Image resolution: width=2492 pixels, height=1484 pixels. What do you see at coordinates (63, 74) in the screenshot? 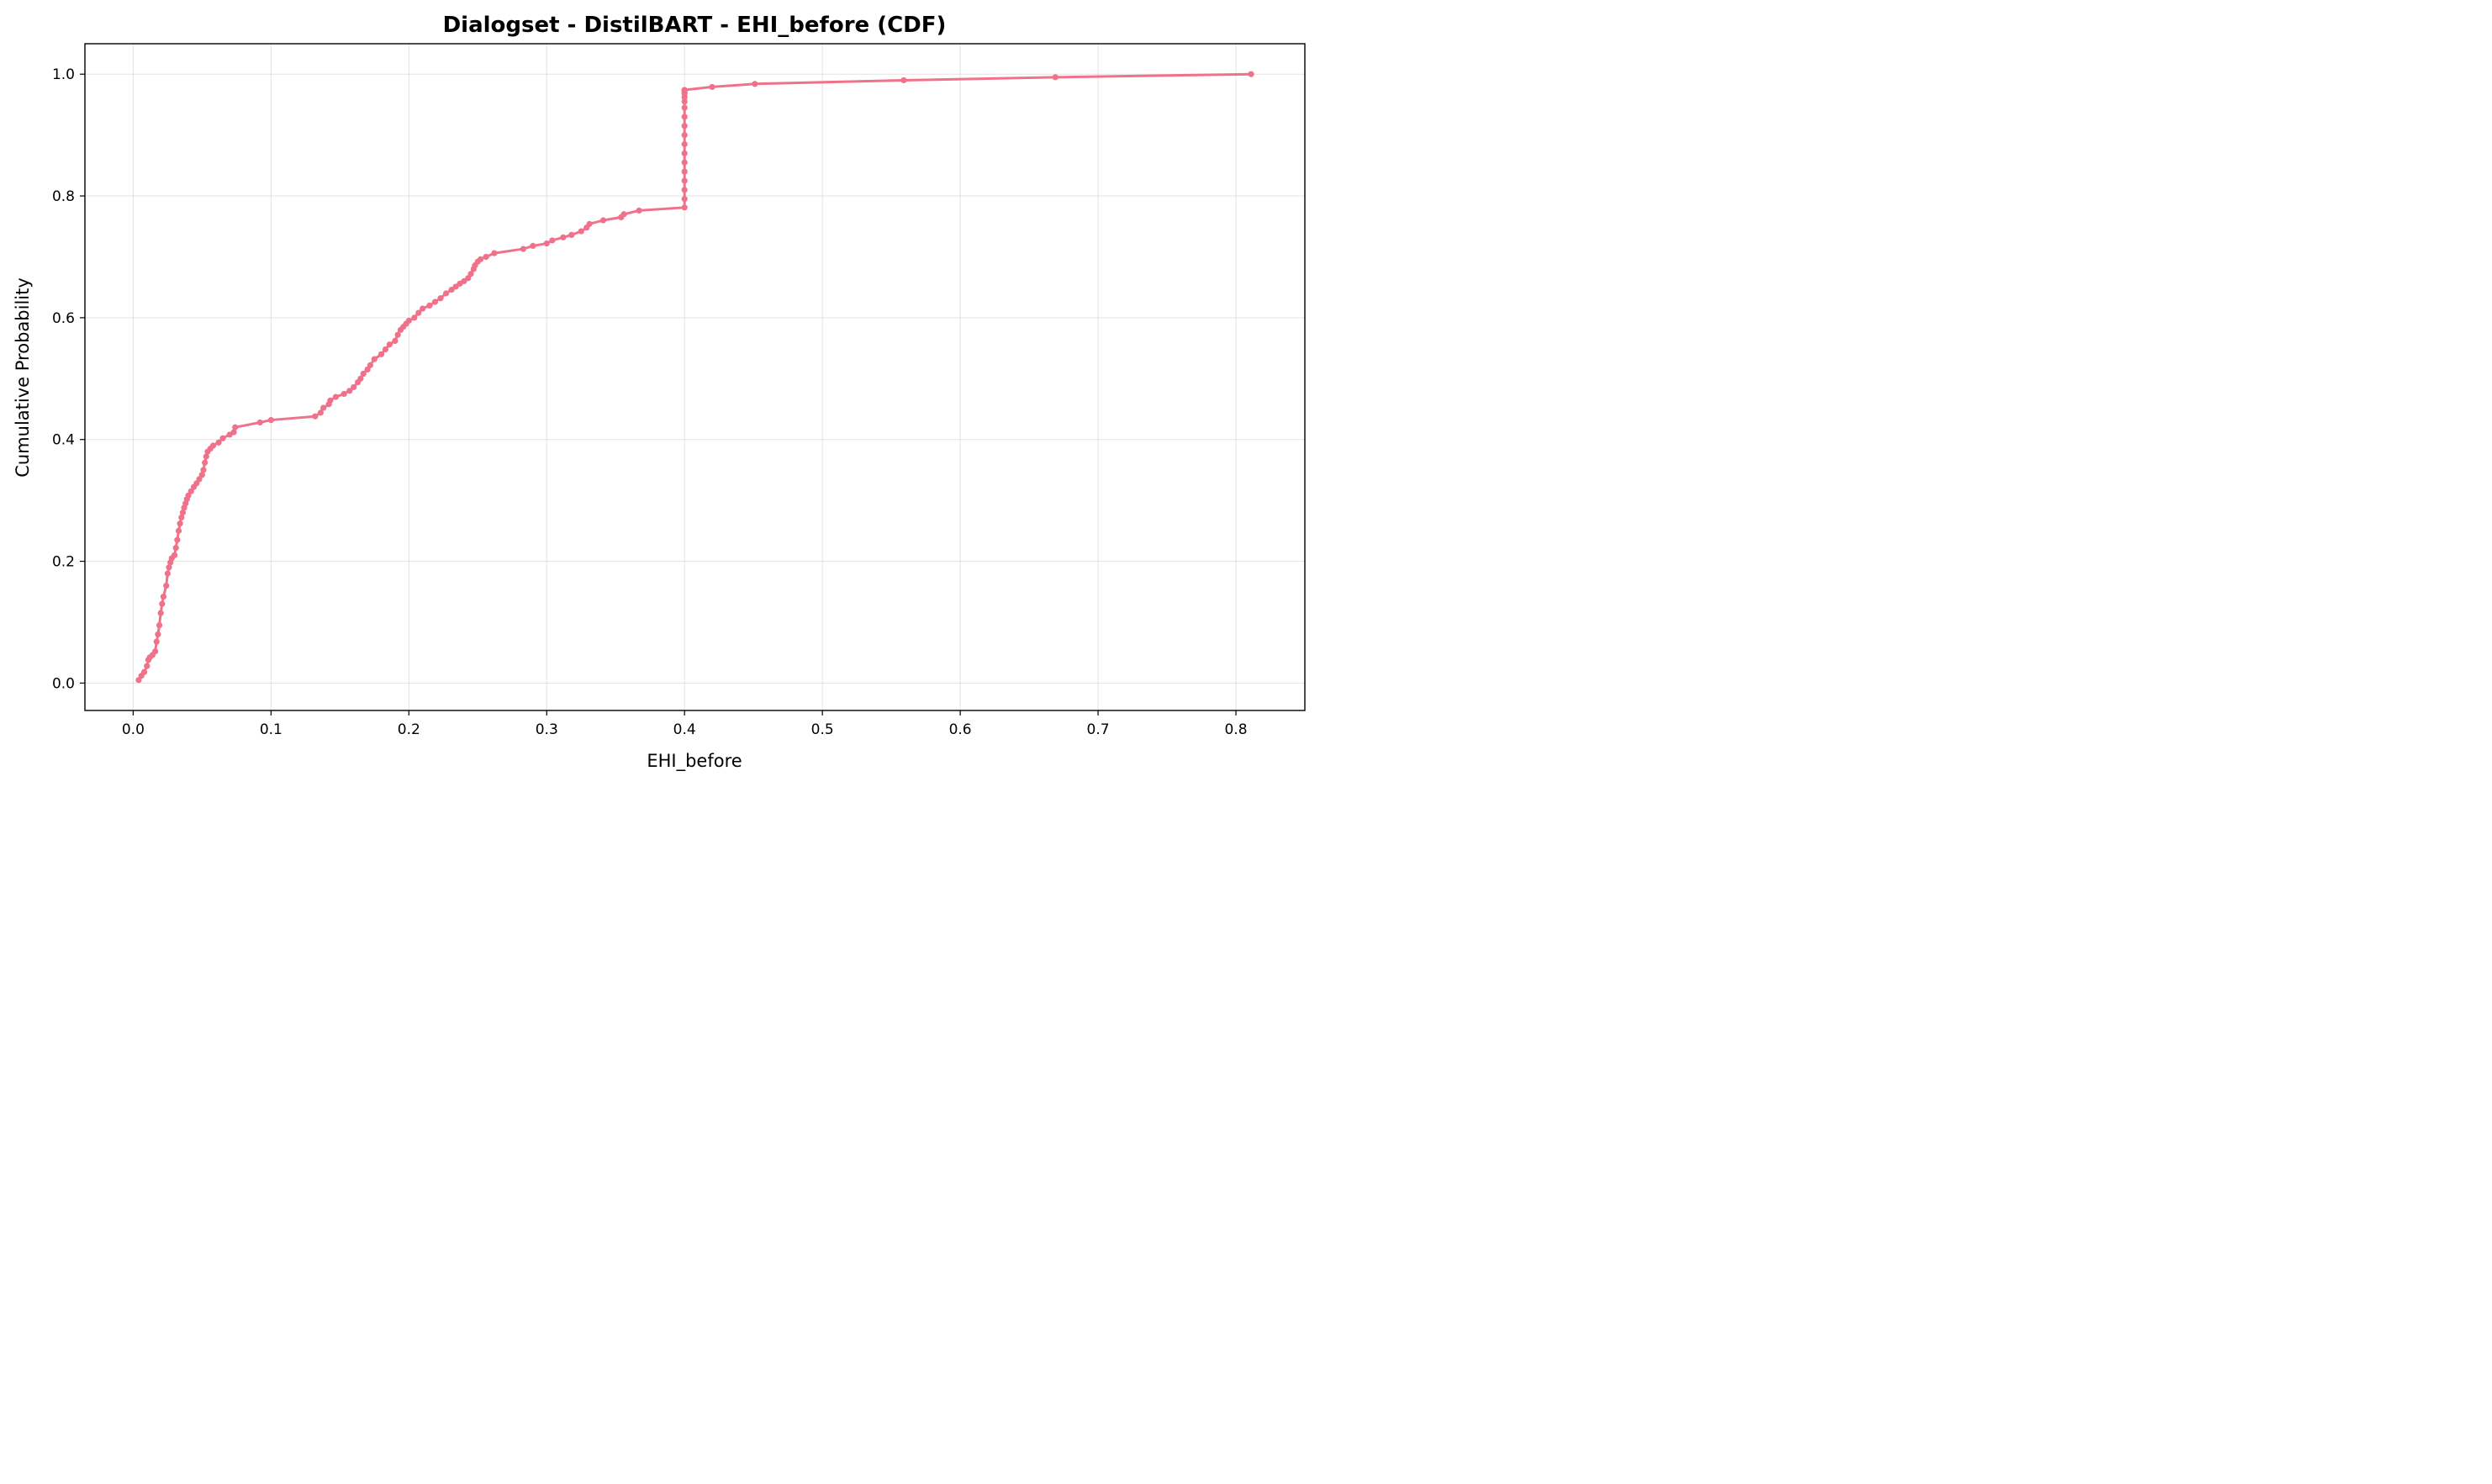
I see `y-tick-label: 1.0` at bounding box center [63, 74].